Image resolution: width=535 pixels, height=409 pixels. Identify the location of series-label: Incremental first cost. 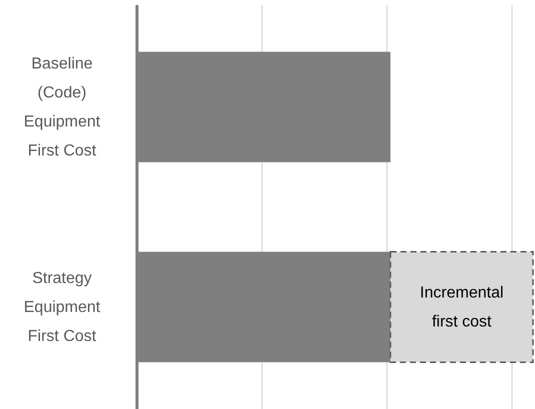
(462, 307).